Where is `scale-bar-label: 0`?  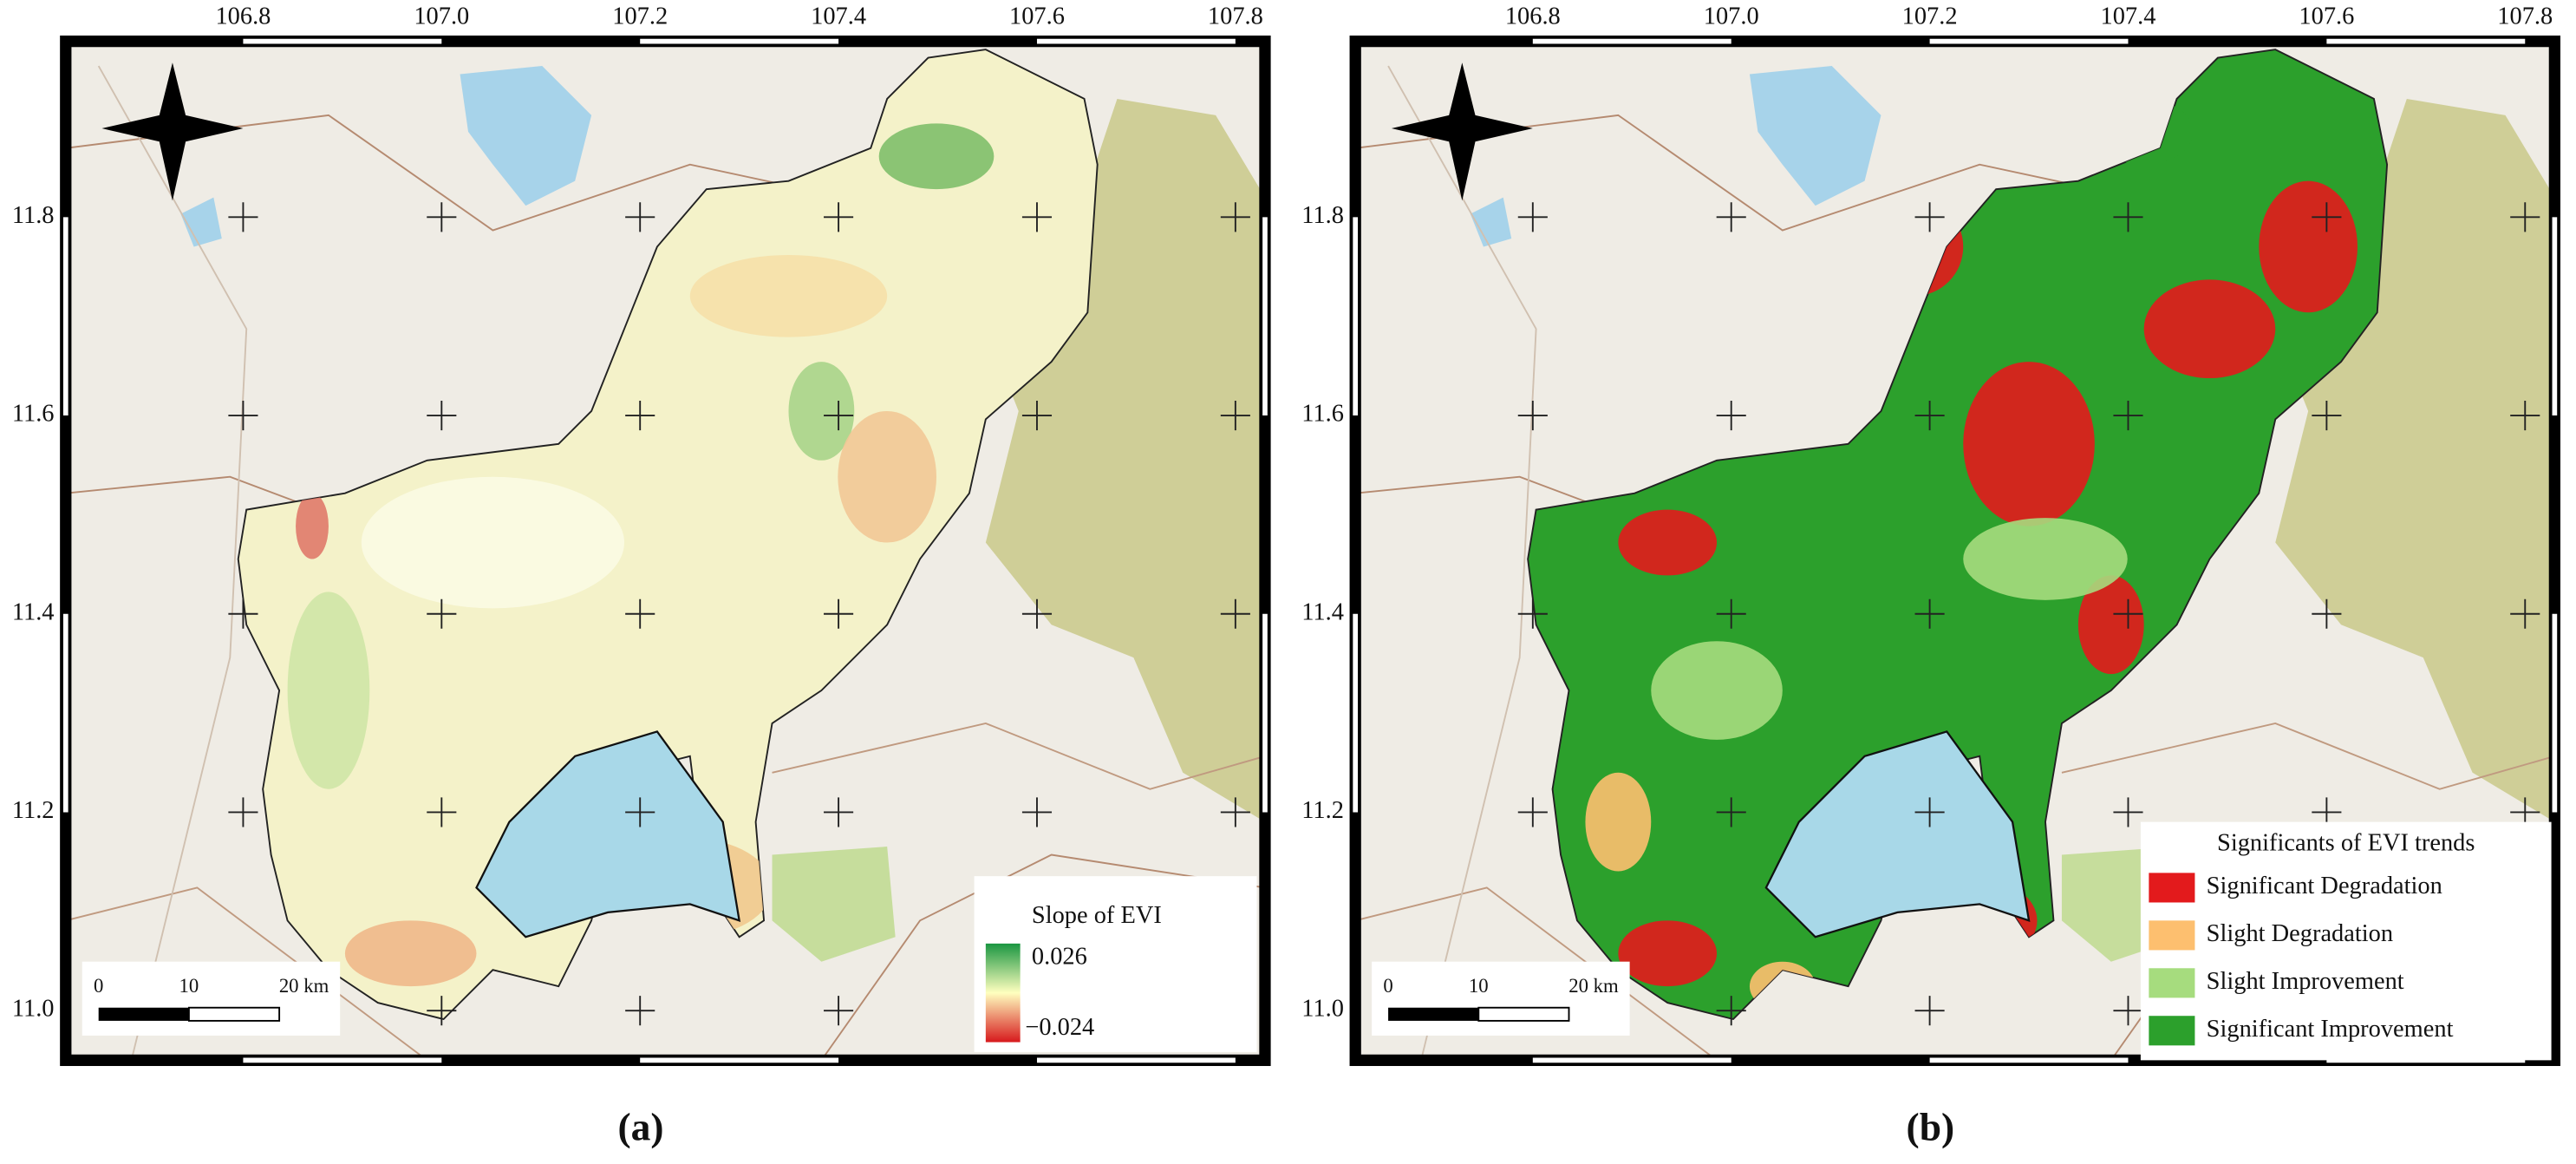 scale-bar-label: 0 is located at coordinates (98, 986).